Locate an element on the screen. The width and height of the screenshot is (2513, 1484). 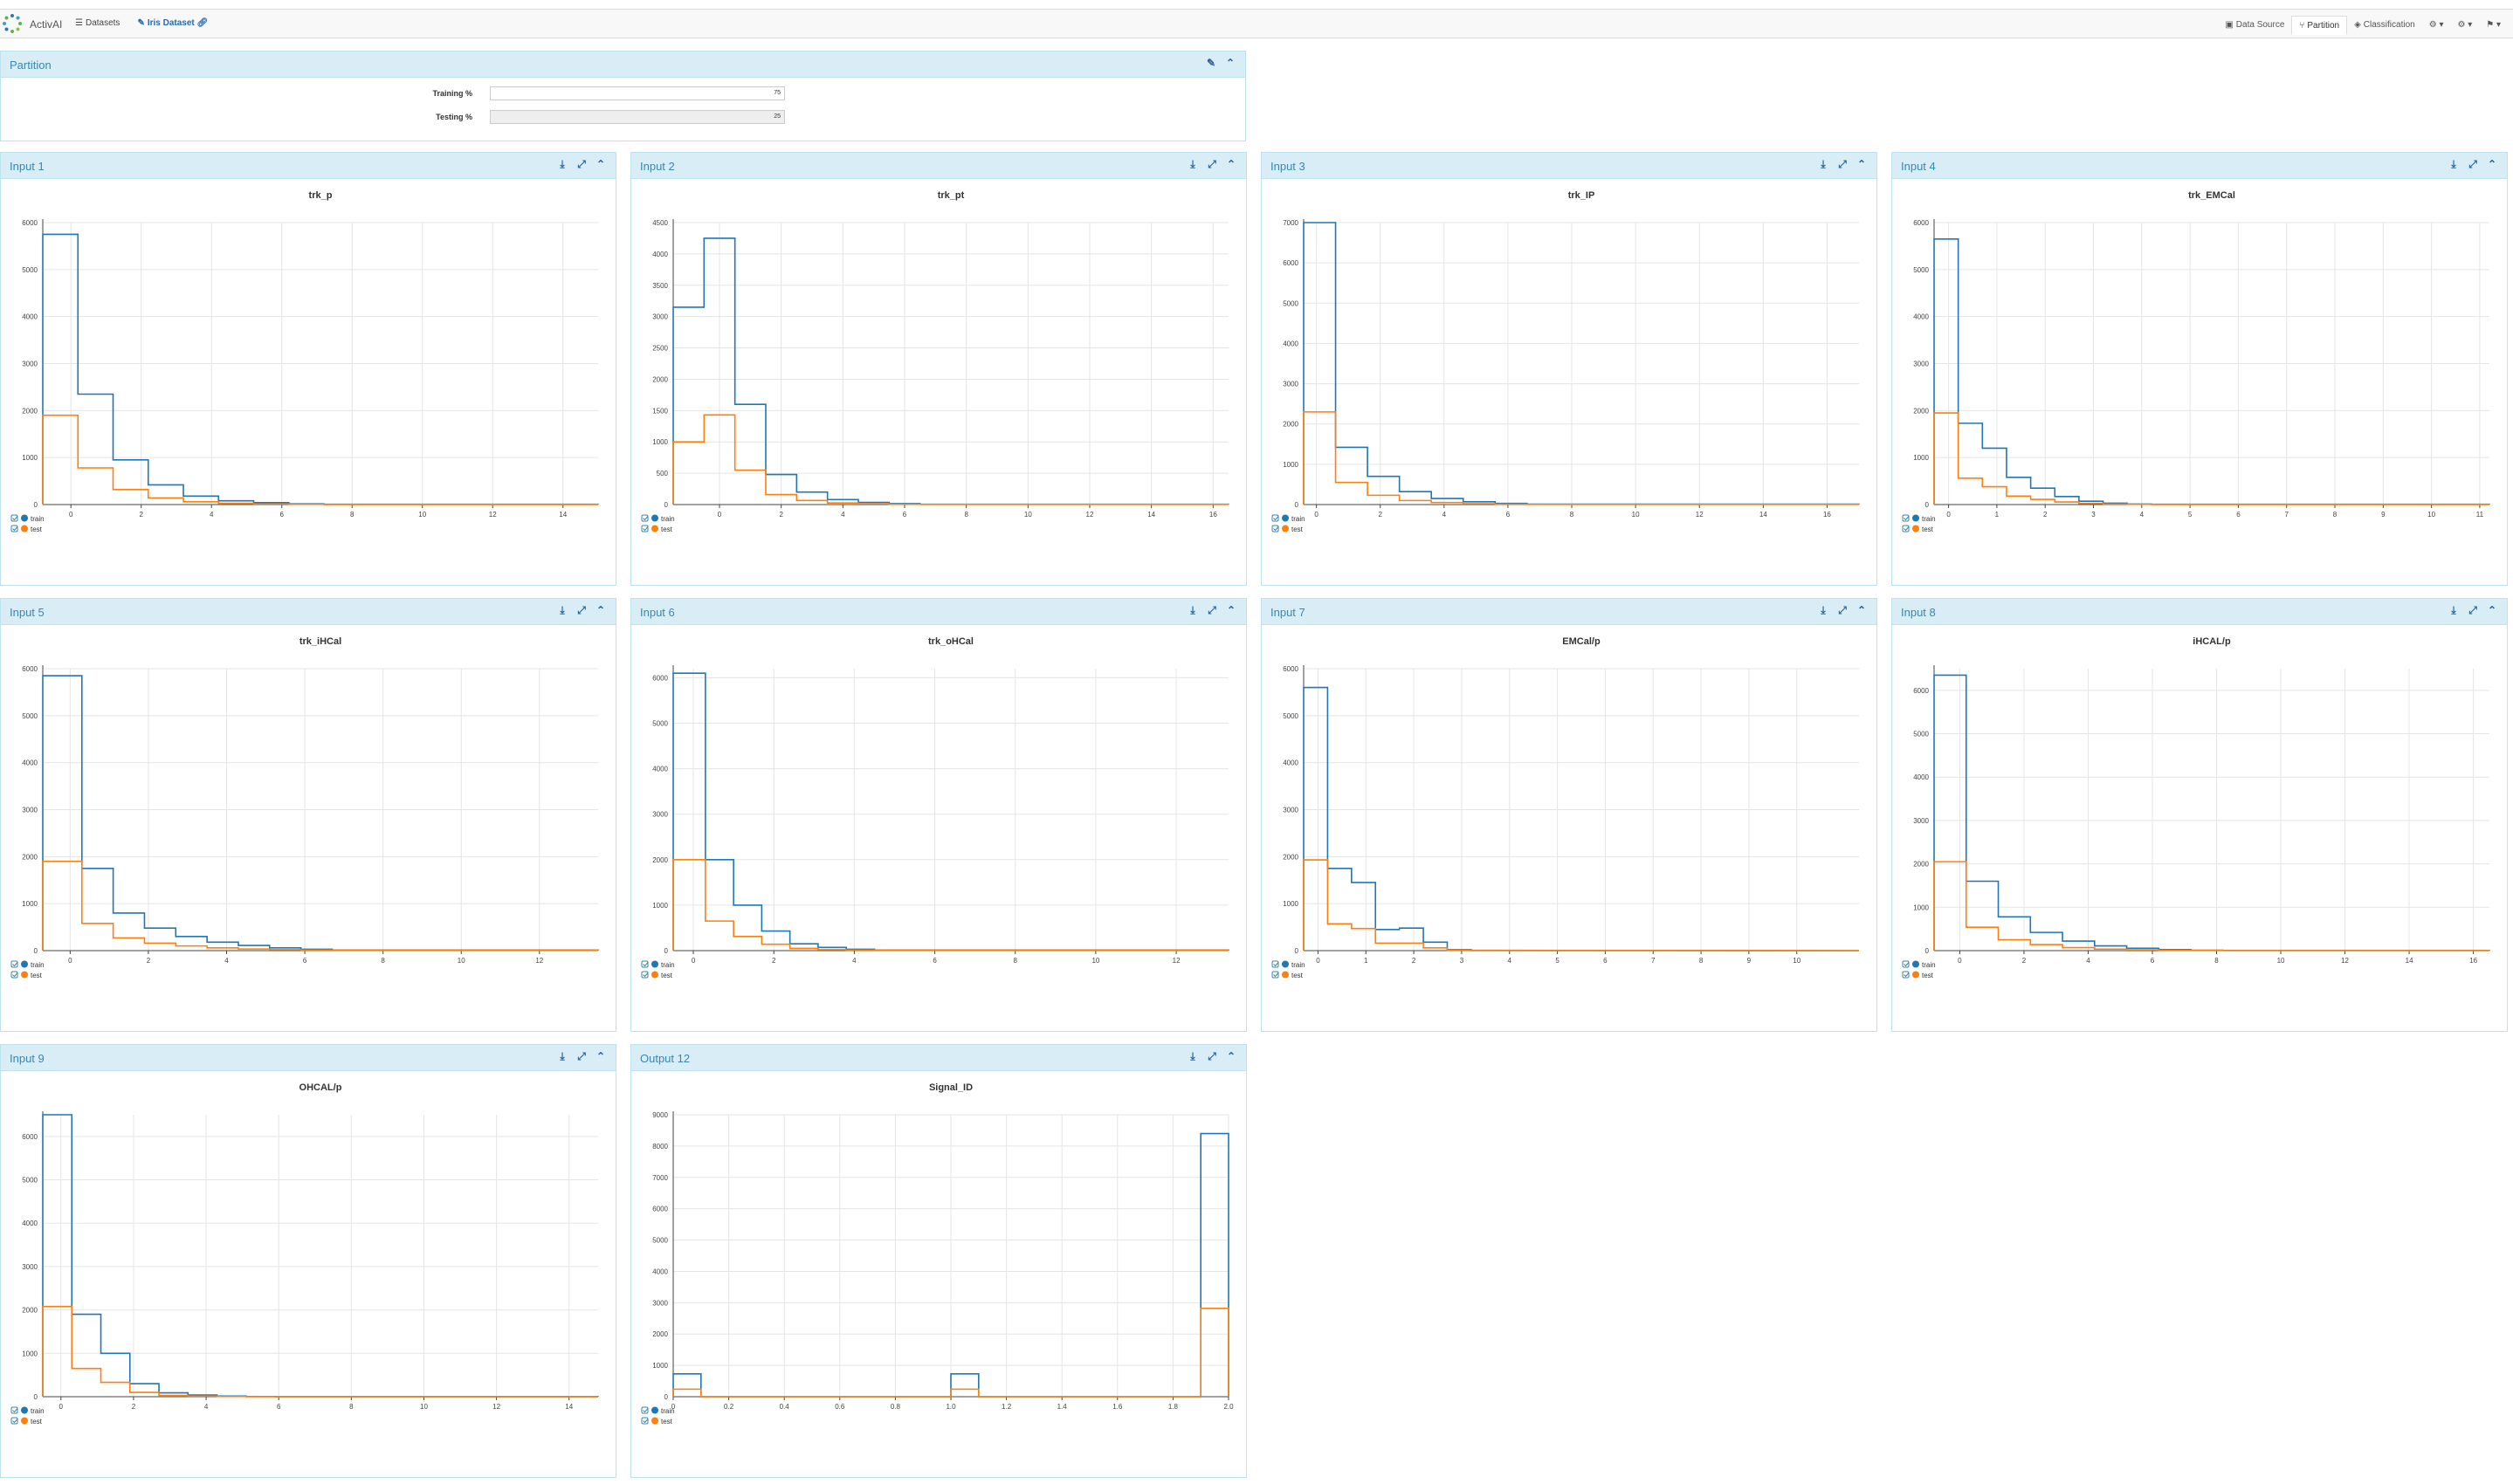
tab-partition: ⑂ Partition is located at coordinates (2319, 26).